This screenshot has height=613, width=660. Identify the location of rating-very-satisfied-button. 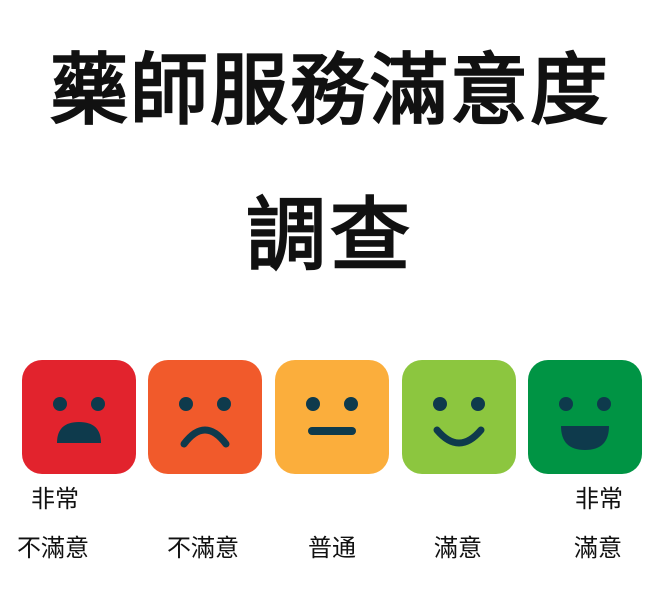
(585, 417).